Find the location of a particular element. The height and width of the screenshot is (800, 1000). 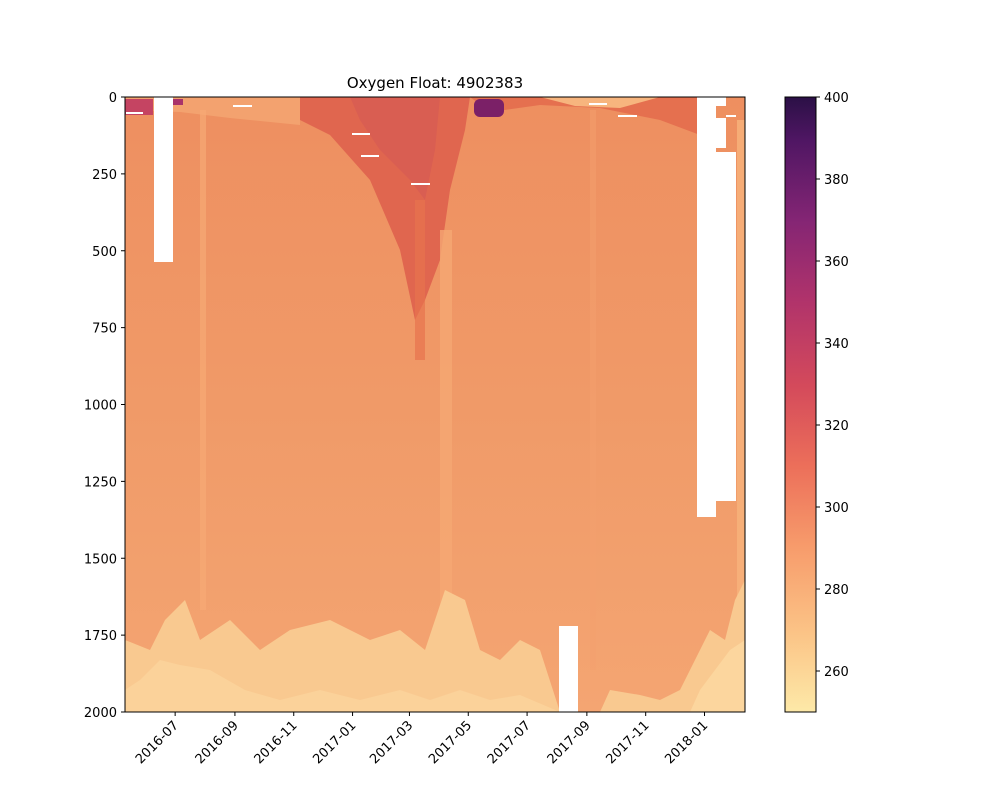

y-tick-label: 250 is located at coordinates (104, 175).